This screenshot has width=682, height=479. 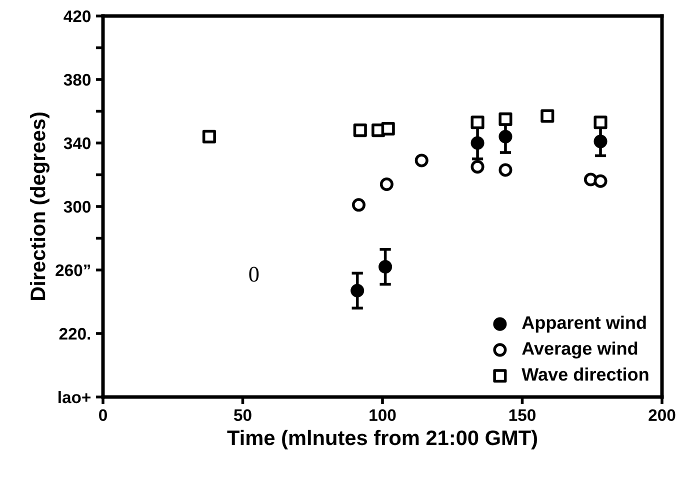 What do you see at coordinates (243, 415) in the screenshot?
I see `x-tick-label: 50` at bounding box center [243, 415].